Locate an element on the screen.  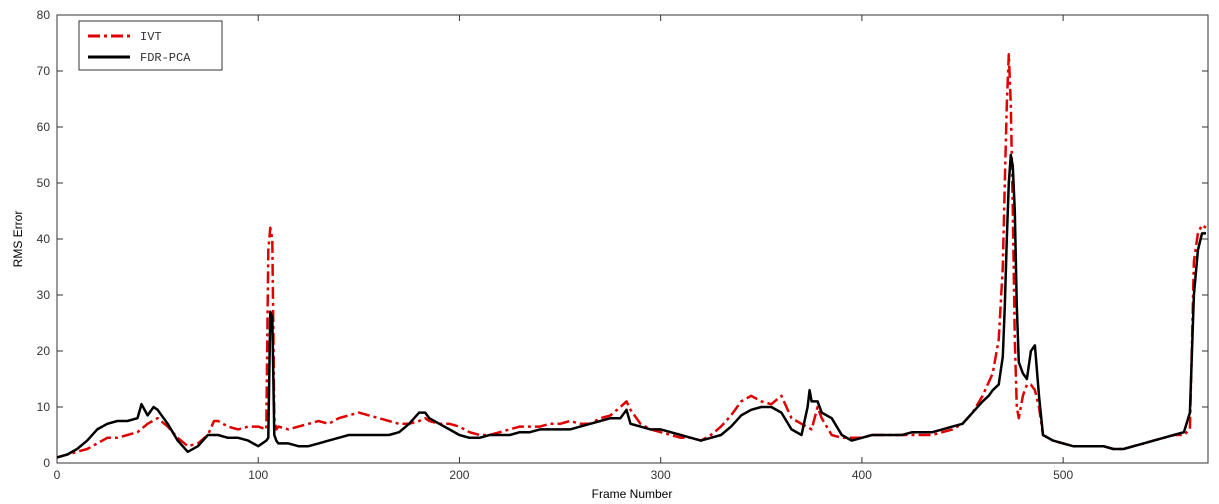
y-tick-label: 70 is located at coordinates (44, 71).